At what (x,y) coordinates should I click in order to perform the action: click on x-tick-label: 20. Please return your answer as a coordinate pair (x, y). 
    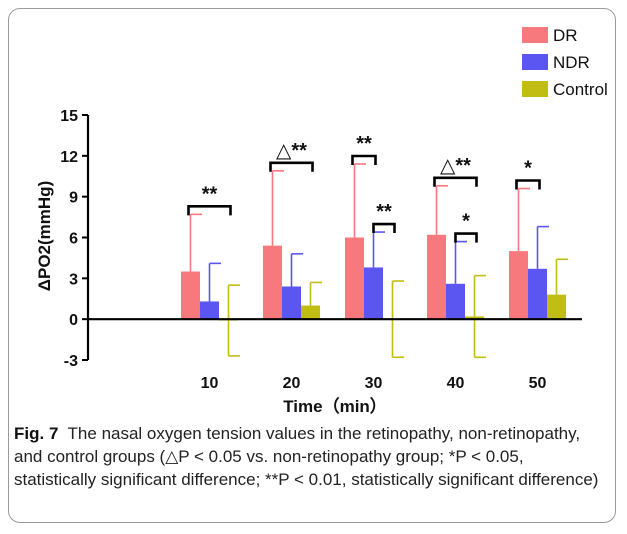
    Looking at the image, I should click on (292, 383).